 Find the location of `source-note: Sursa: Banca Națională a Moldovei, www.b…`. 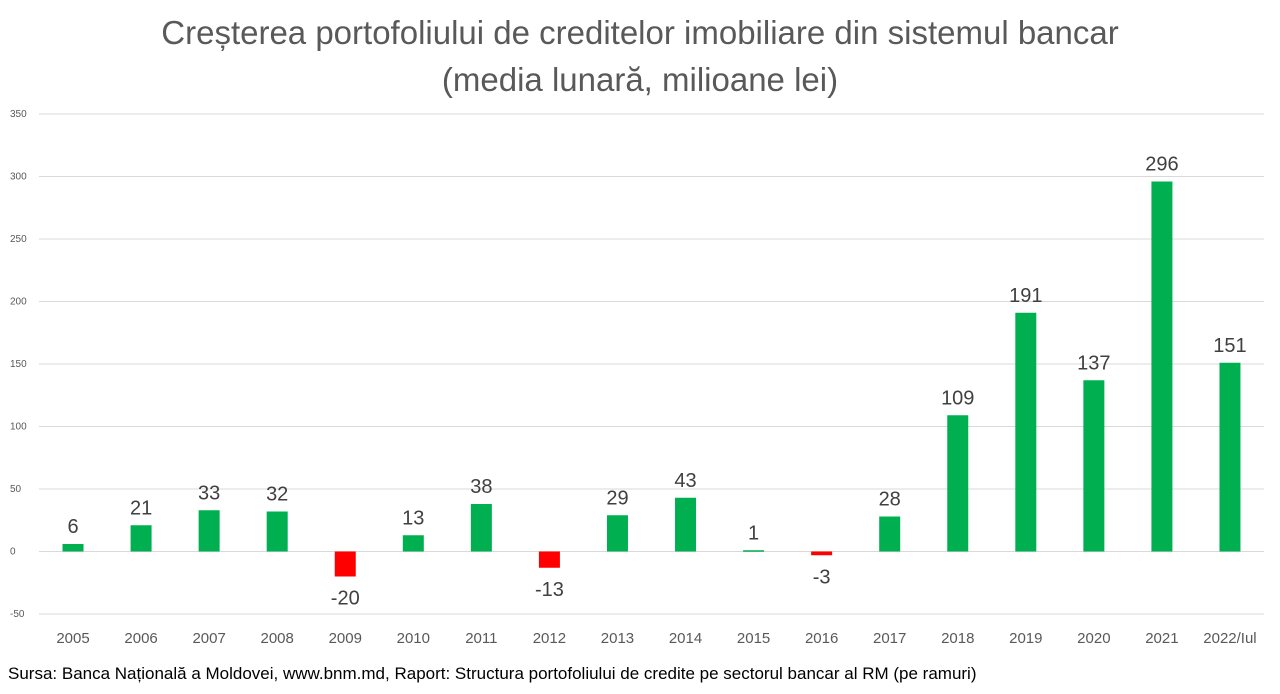

source-note: Sursa: Banca Națională a Moldovei, www.b… is located at coordinates (492, 673).